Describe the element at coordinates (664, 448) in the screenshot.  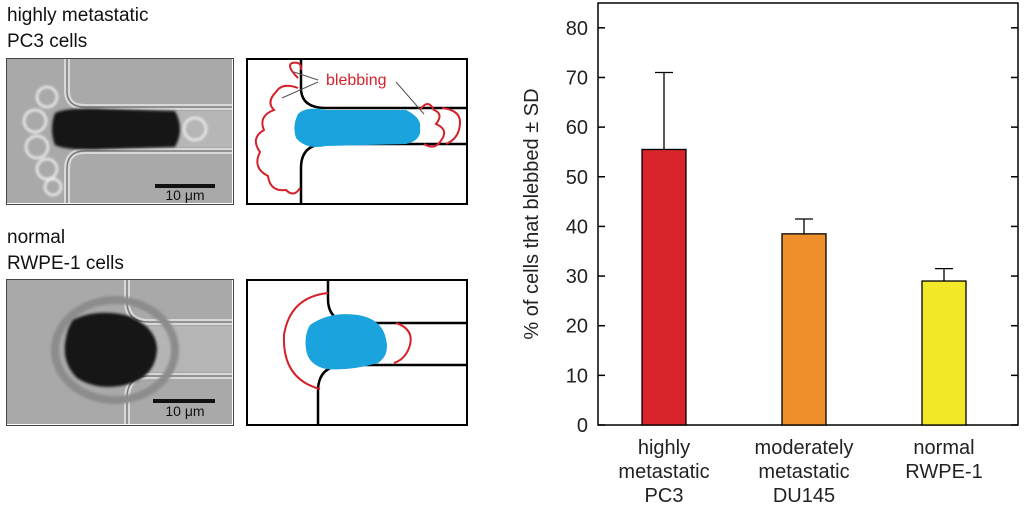
I see `x-tick-label: highly` at that location.